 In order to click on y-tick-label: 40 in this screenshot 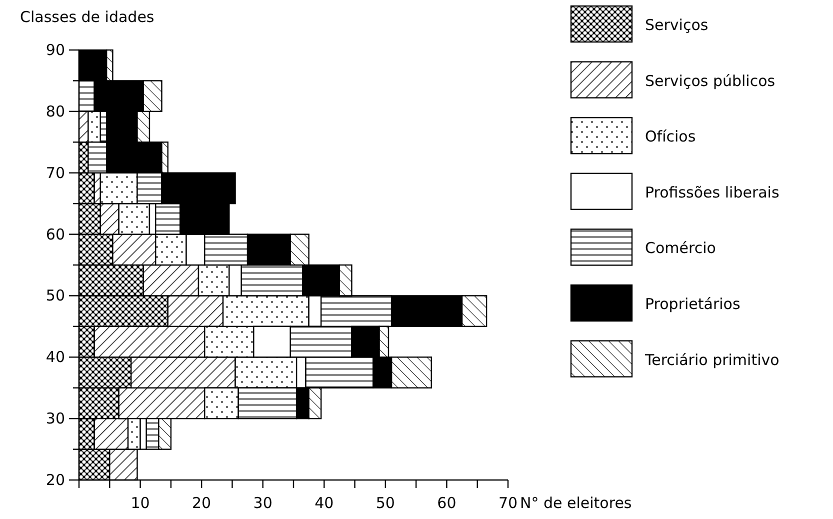, I will do `click(55, 357)`.